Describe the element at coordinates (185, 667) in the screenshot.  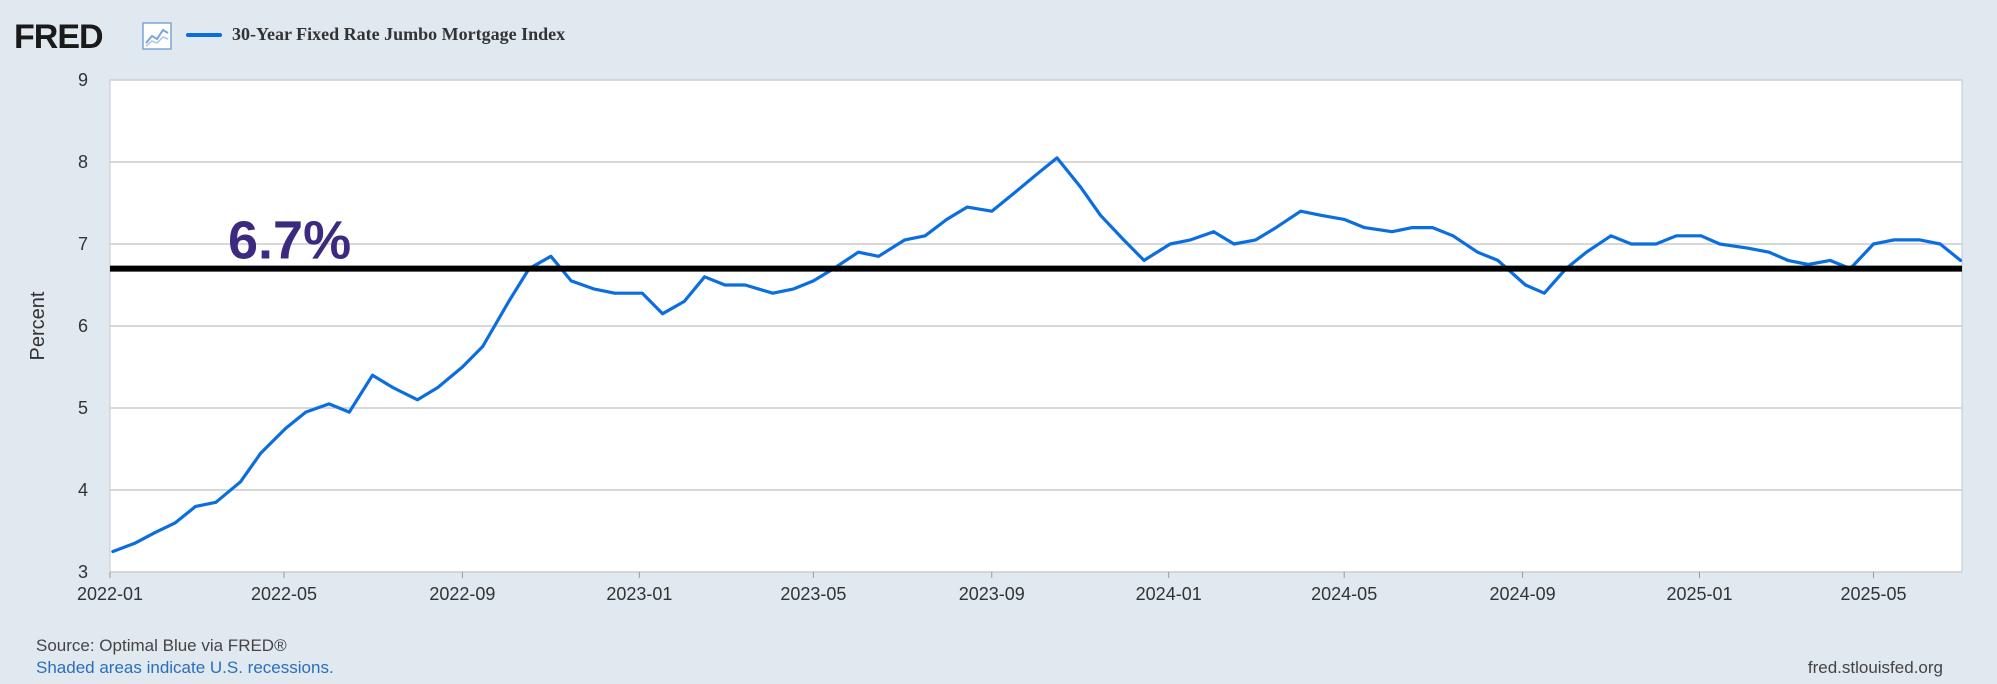
I see `recession-note-link: Shaded areas indicate U.S. recessions.` at that location.